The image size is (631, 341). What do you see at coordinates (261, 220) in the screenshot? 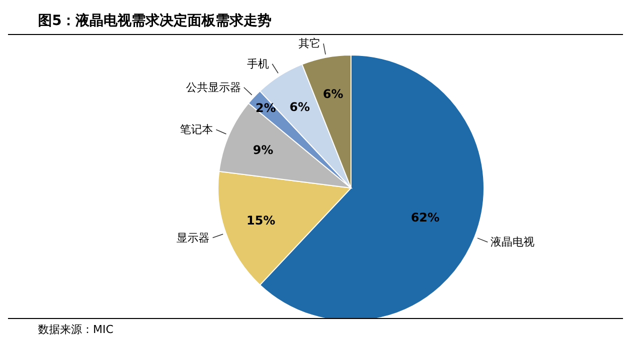
I see `data-label: 15%` at bounding box center [261, 220].